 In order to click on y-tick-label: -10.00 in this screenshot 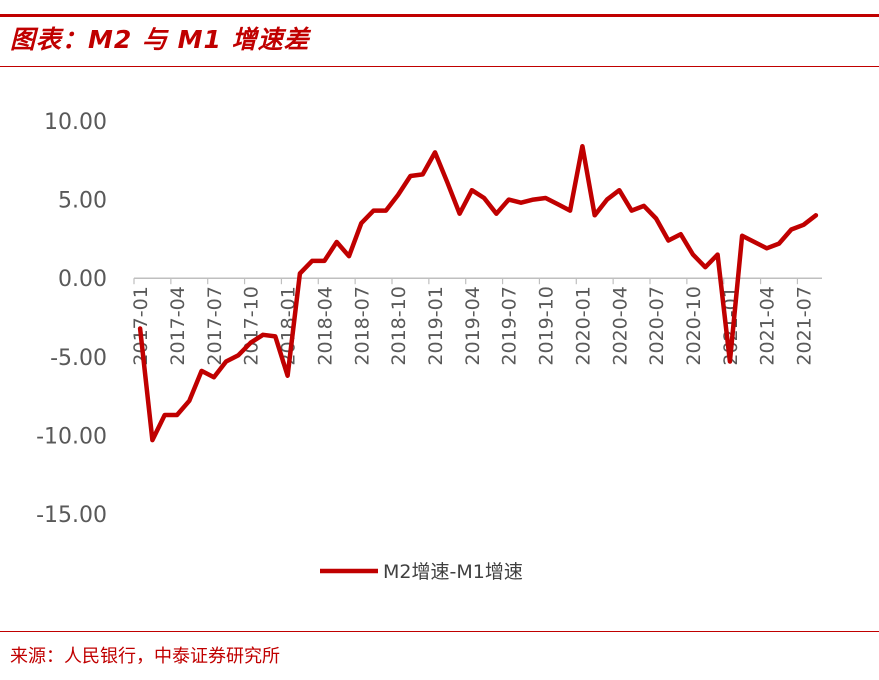, I will do `click(71, 436)`.